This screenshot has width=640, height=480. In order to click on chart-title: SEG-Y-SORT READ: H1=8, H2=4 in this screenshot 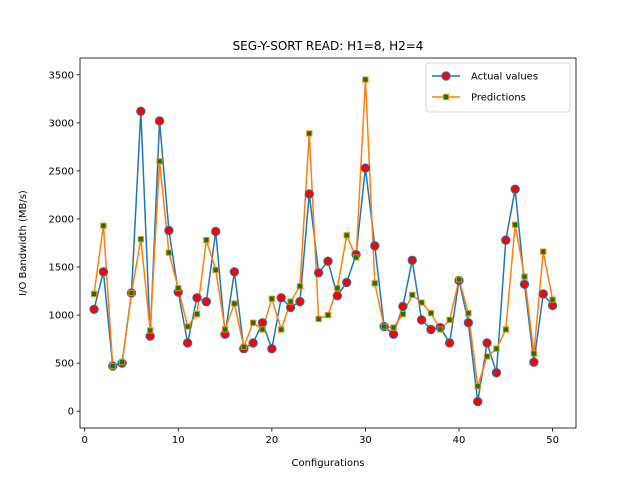, I will do `click(328, 46)`.